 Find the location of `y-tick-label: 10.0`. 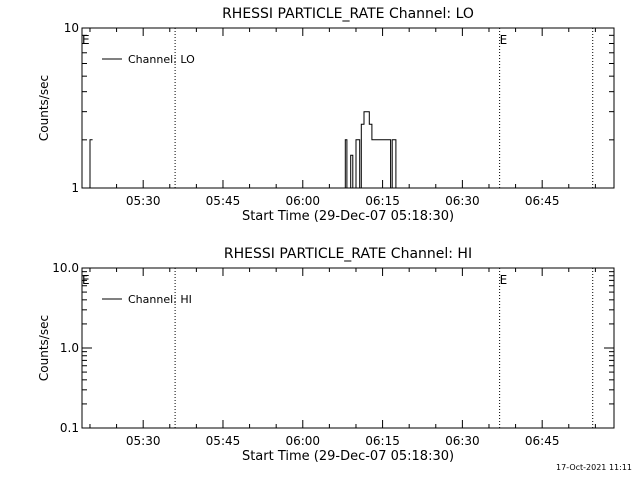

y-tick-label: 10.0 is located at coordinates (65, 268).